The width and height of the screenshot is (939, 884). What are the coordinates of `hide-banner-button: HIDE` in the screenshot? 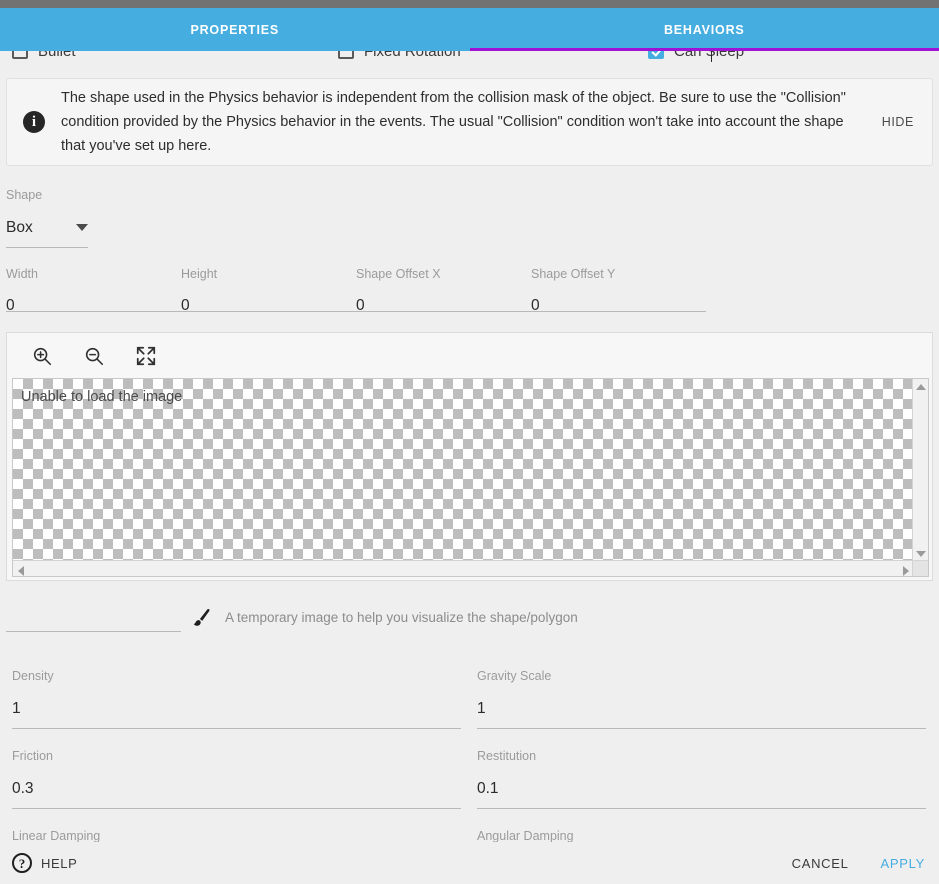 It's located at (897, 122).